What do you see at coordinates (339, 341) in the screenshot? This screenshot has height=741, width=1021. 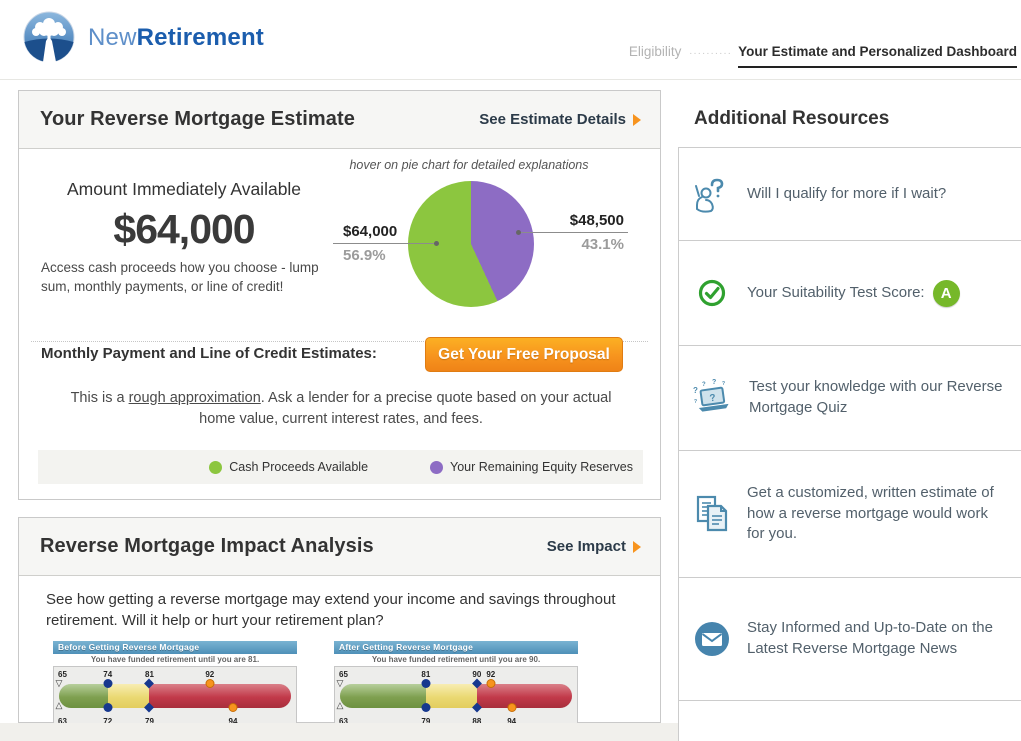 I see `dotted-separator` at bounding box center [339, 341].